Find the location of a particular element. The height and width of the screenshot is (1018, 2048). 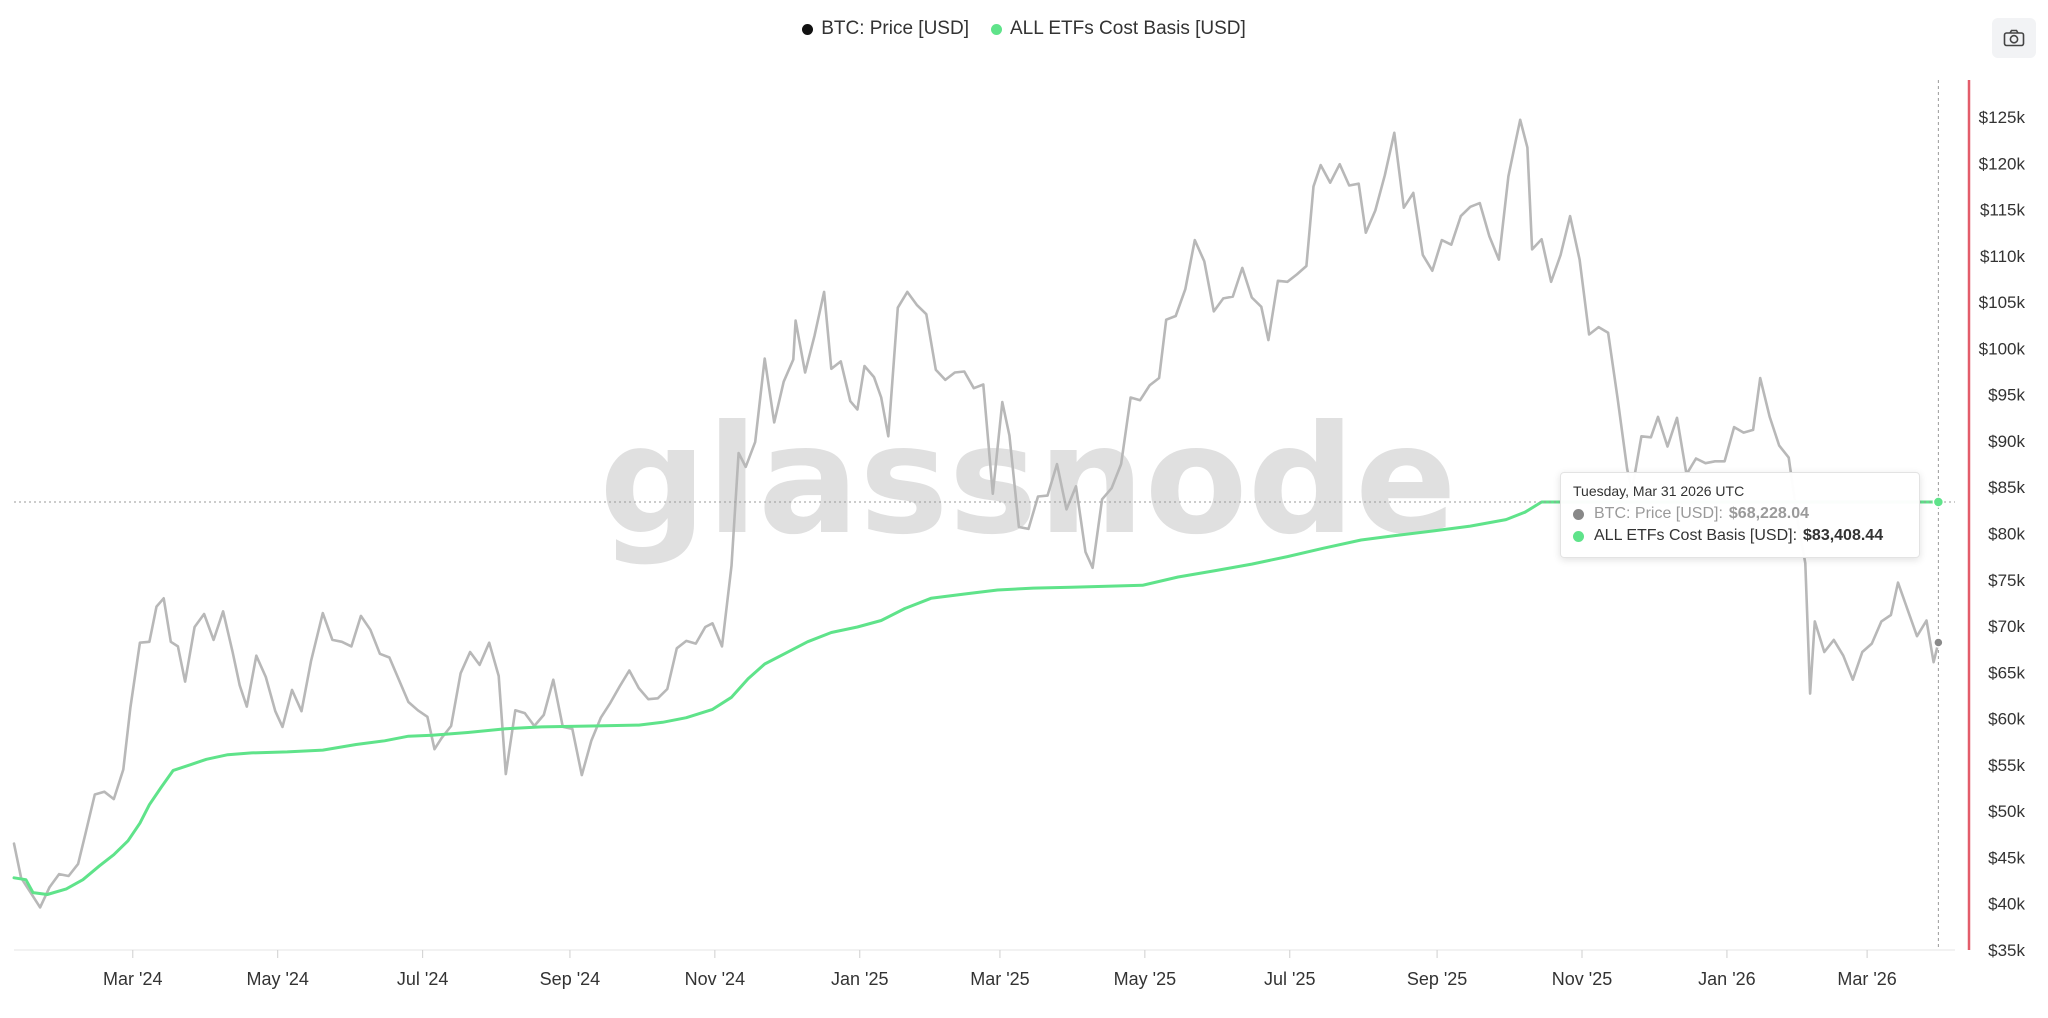

legend-dot-etf-cost-basis is located at coordinates (996, 29).